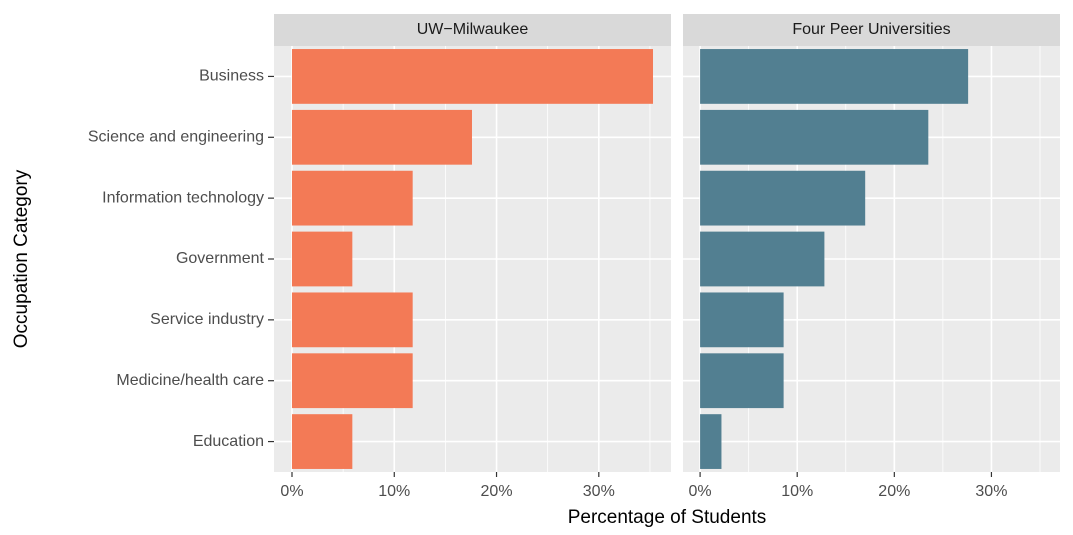 This screenshot has height=535, width=1073. What do you see at coordinates (176, 137) in the screenshot?
I see `y-tick-label: Science and engineering` at bounding box center [176, 137].